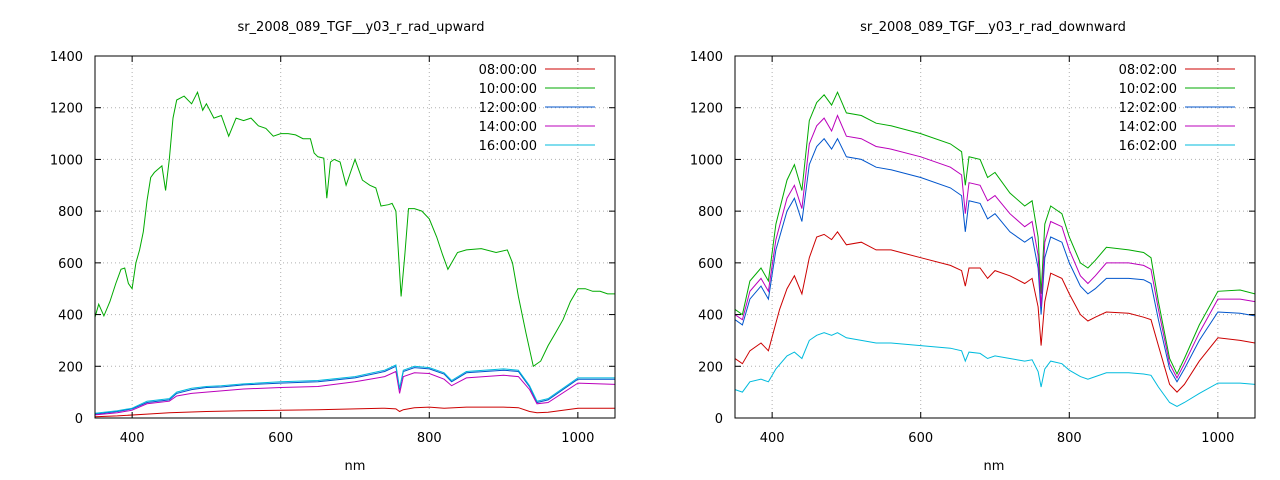 Image resolution: width=1280 pixels, height=480 pixels. What do you see at coordinates (1148, 146) in the screenshot?
I see `legend-label: 16:02:00` at bounding box center [1148, 146].